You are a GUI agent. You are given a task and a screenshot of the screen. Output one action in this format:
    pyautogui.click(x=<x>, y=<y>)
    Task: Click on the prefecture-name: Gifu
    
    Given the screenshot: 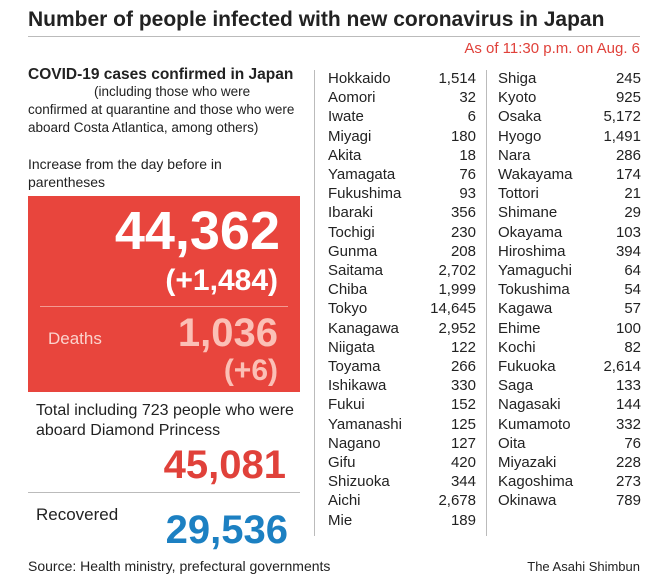 What is the action you would take?
    pyautogui.click(x=342, y=462)
    